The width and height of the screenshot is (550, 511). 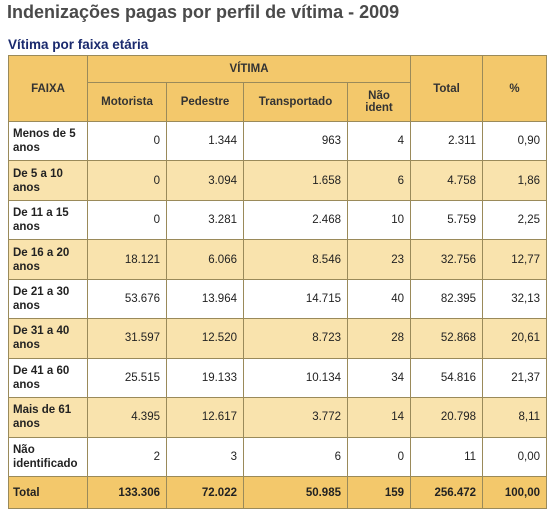 I want to click on total-label: Total, so click(x=48, y=492).